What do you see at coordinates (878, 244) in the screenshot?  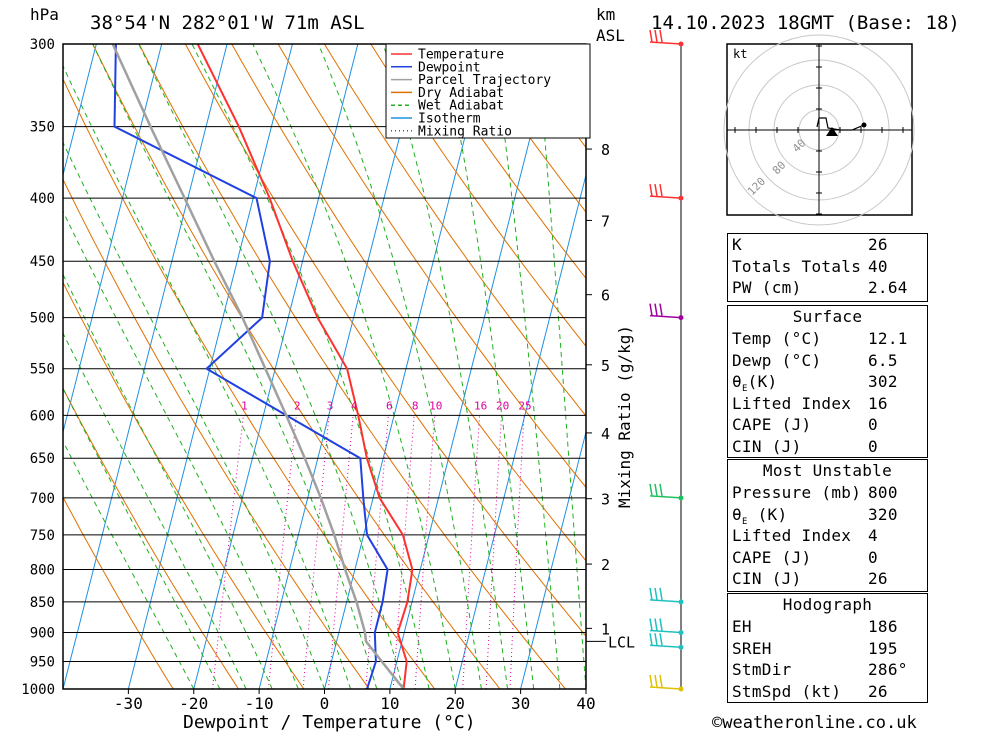 I see `k-index-value: 26` at bounding box center [878, 244].